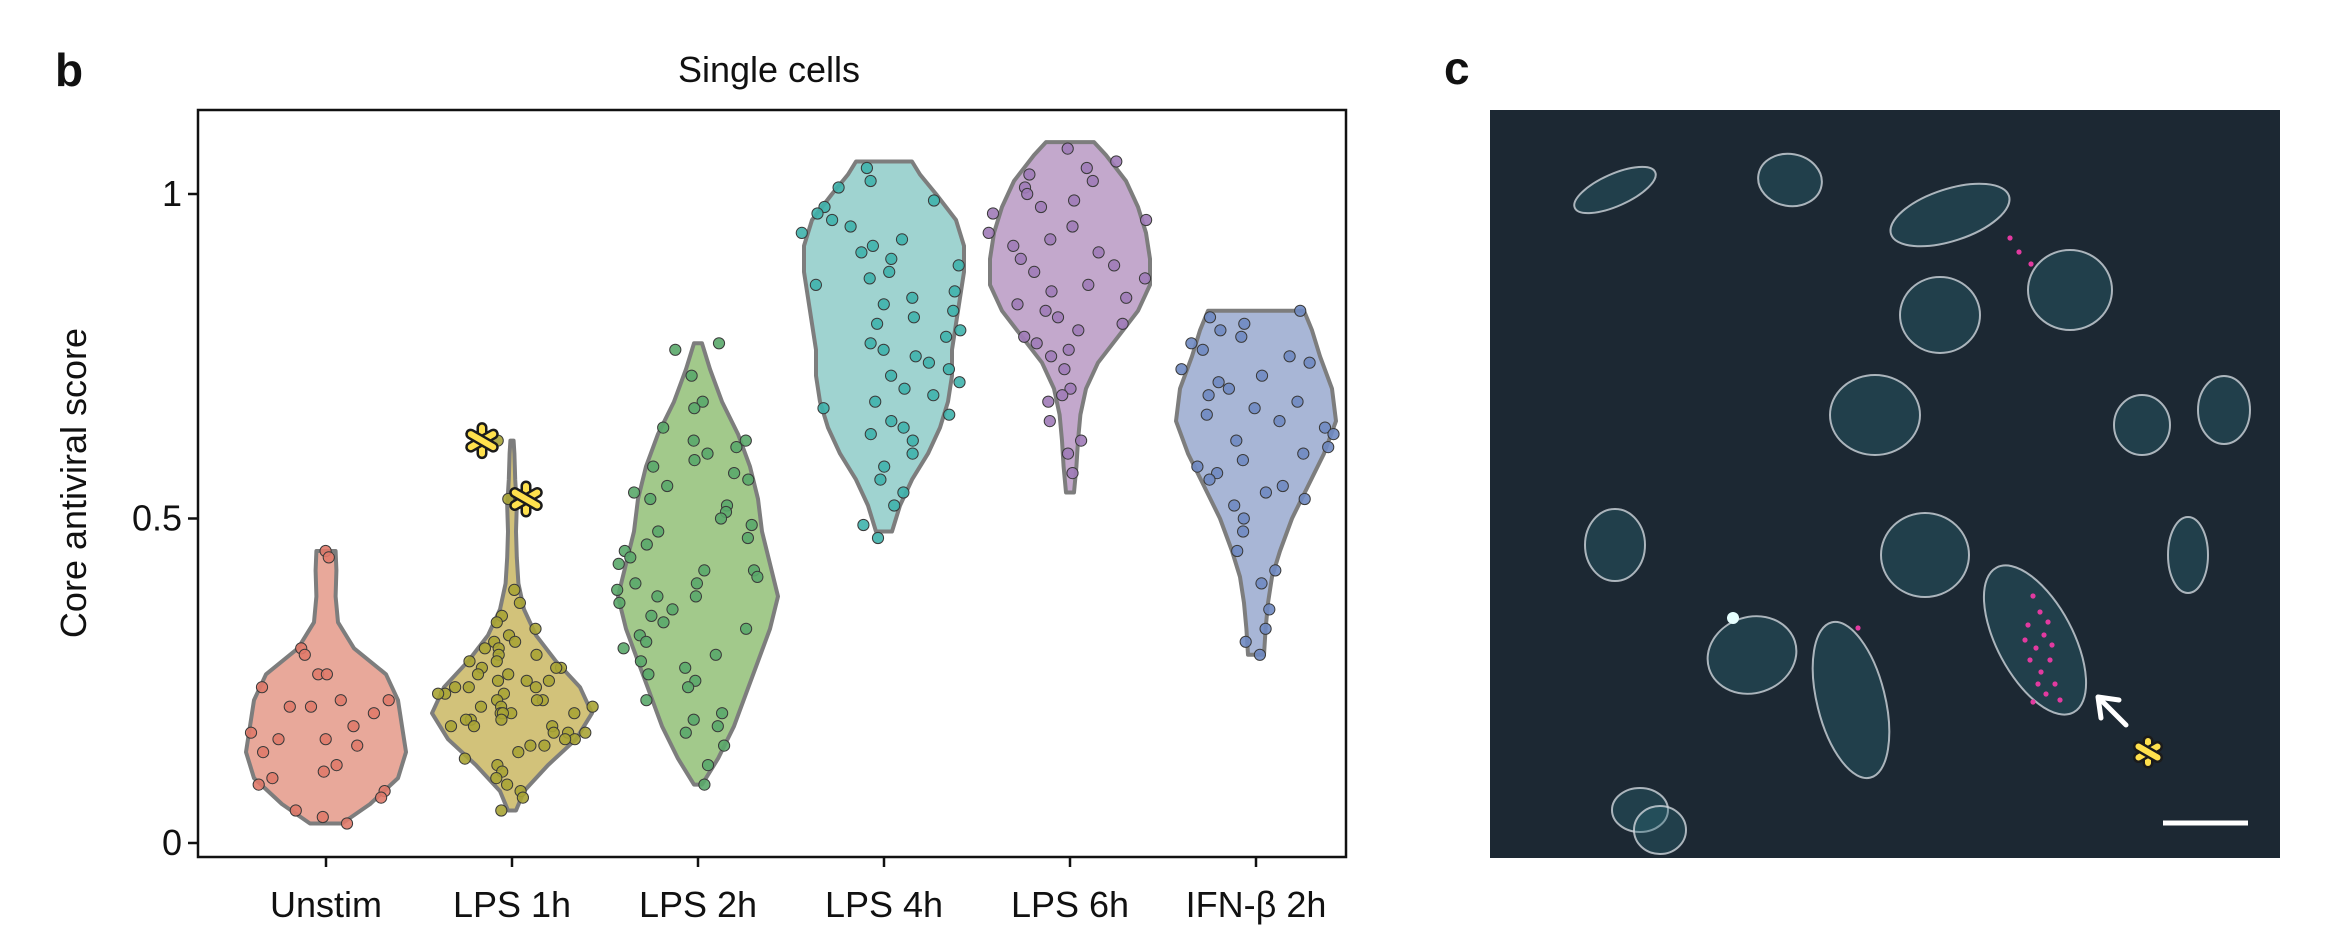 This screenshot has height=942, width=2334. Describe the element at coordinates (172, 842) in the screenshot. I see `y-tick-label: 0` at that location.